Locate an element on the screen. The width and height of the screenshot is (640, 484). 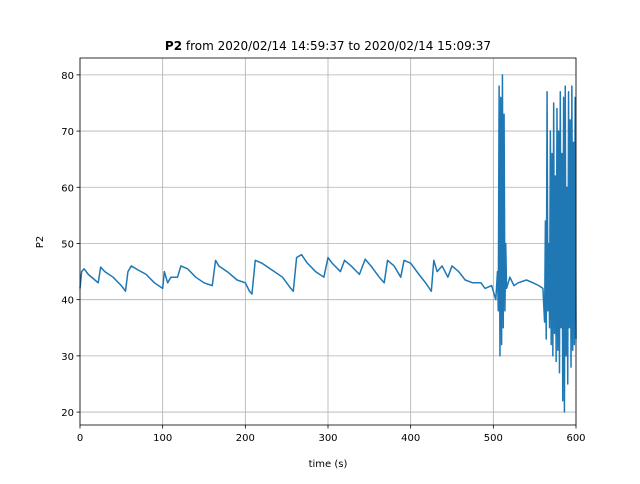
y-tick-label: 30 is located at coordinates (67, 357).